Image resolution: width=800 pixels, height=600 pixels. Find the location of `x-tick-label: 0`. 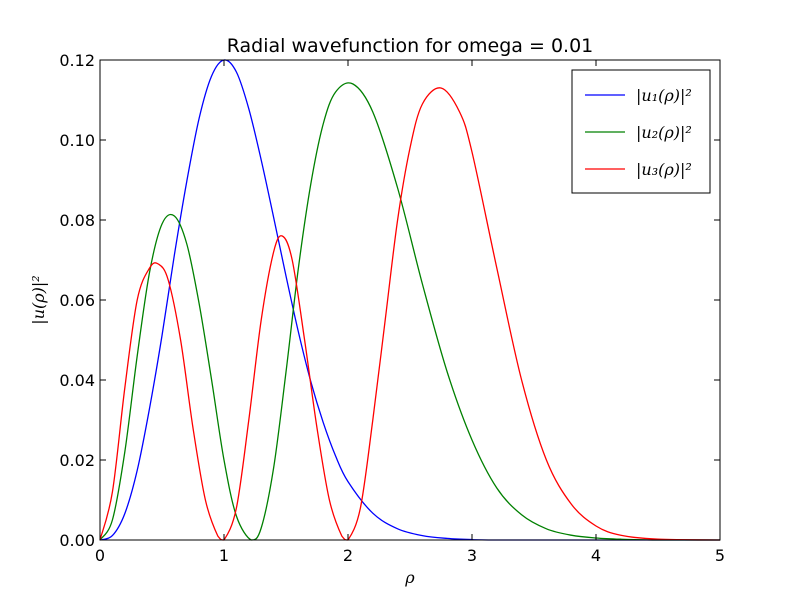

x-tick-label: 0 is located at coordinates (100, 555).